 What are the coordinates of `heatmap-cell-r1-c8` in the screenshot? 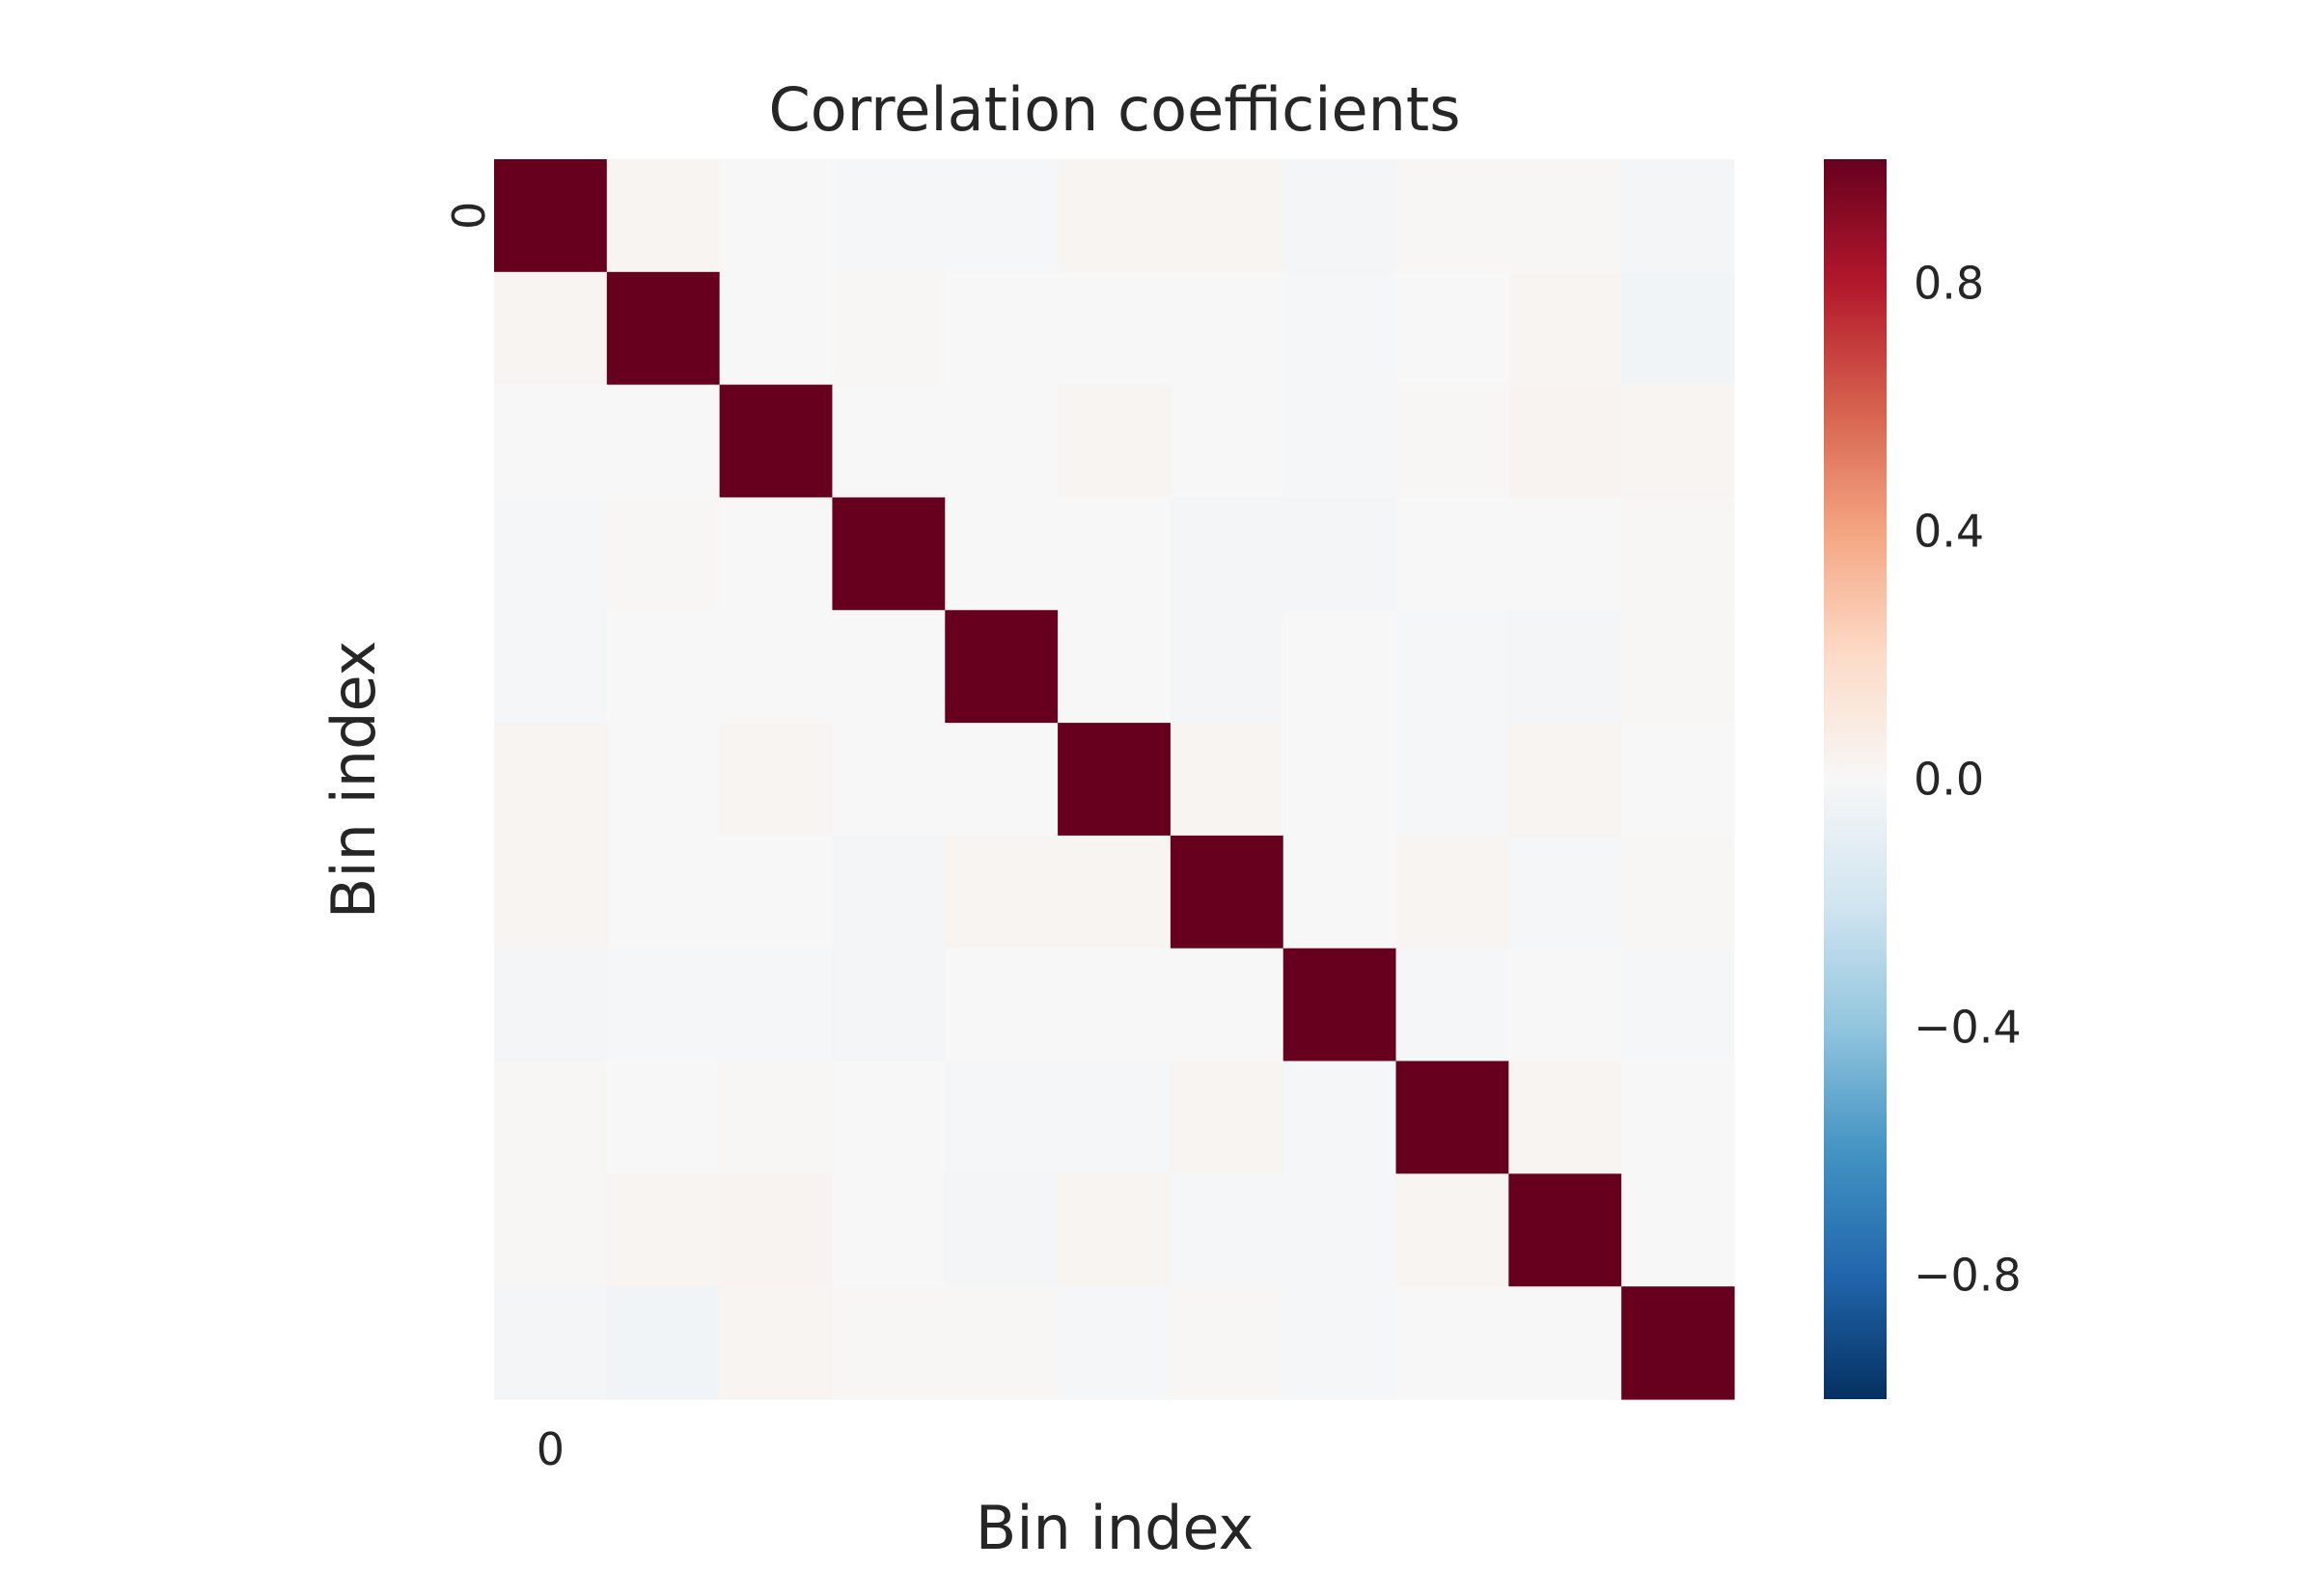 It's located at (1452, 329).